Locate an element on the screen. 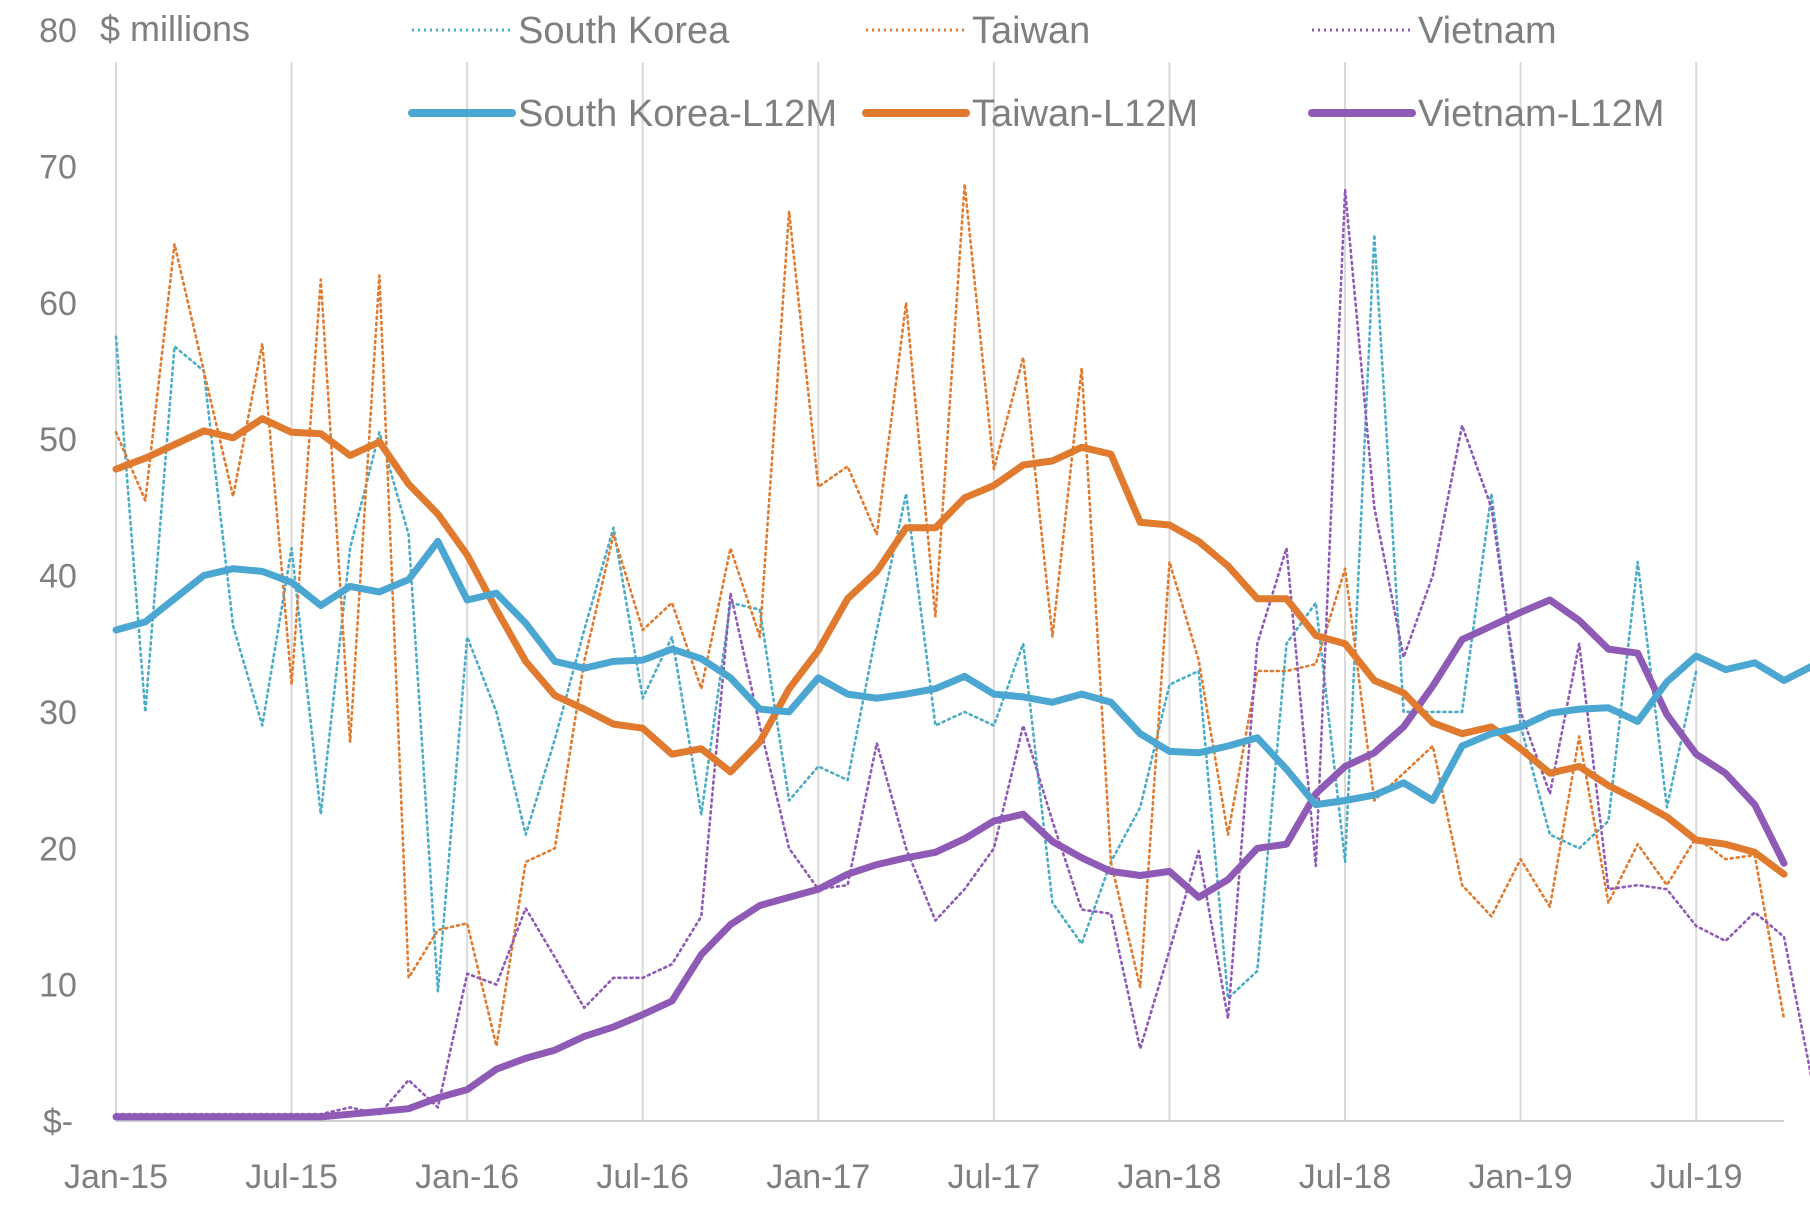 This screenshot has width=1810, height=1208. x-tick-label: Jan-19 is located at coordinates (1521, 1177).